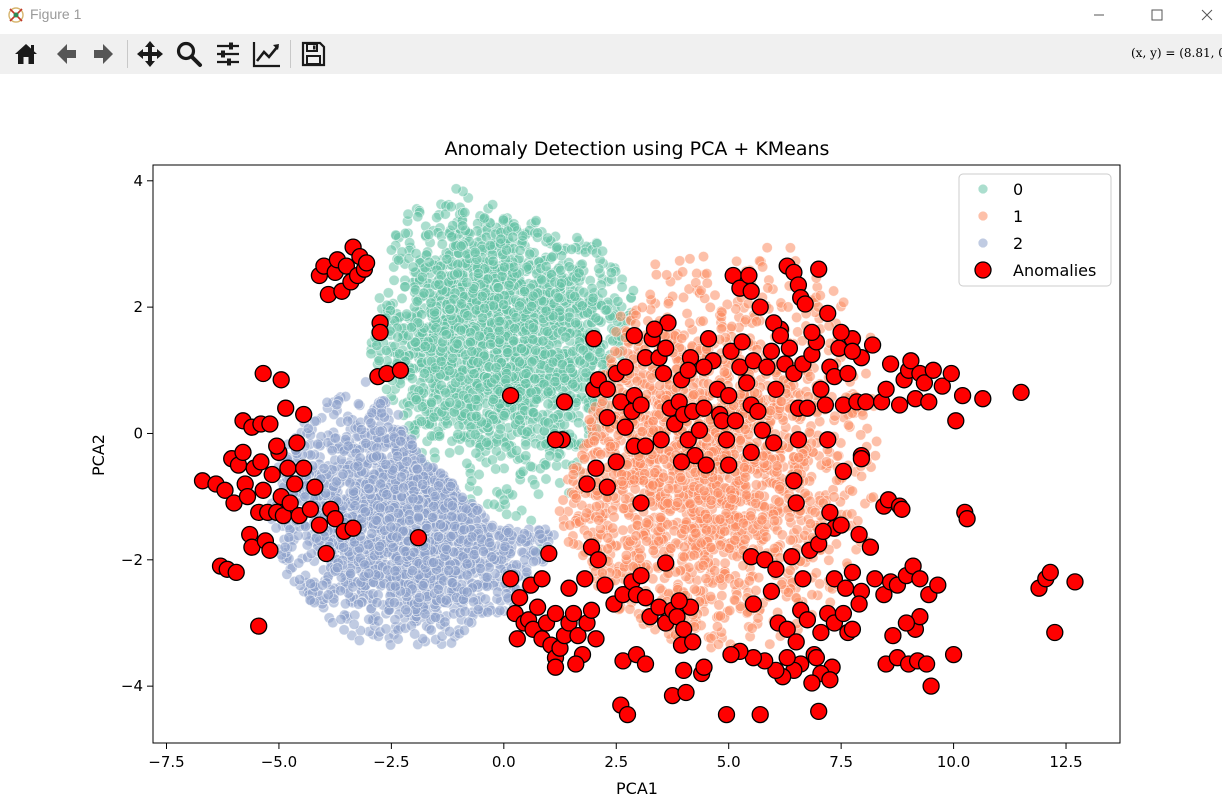 This screenshot has width=1222, height=800. I want to click on maximize-button, so click(1157, 15).